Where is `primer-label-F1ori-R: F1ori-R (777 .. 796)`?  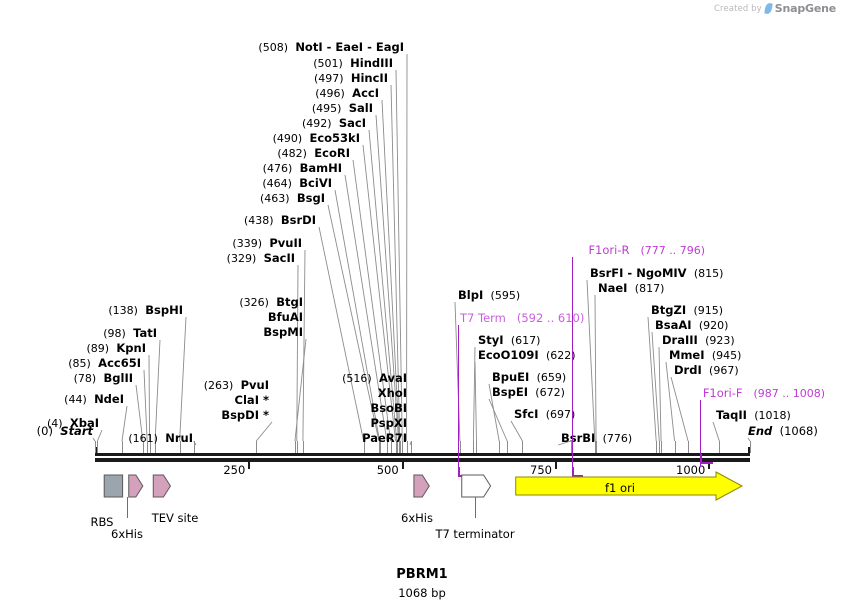
primer-label-F1ori-R: F1ori-R (777 .. 796) is located at coordinates (646, 250).